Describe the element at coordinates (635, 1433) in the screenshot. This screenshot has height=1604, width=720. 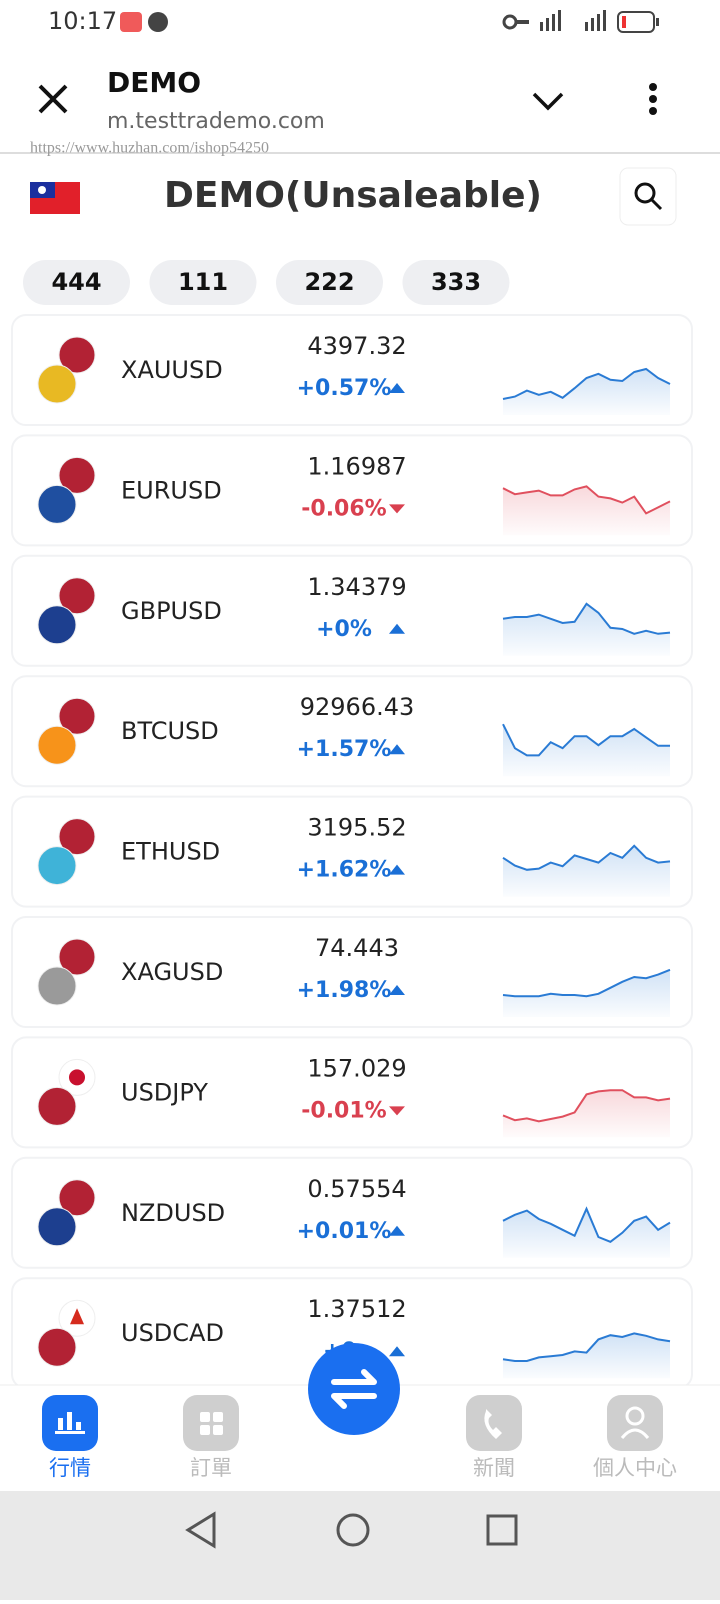
I see `nav-icon-body` at that location.